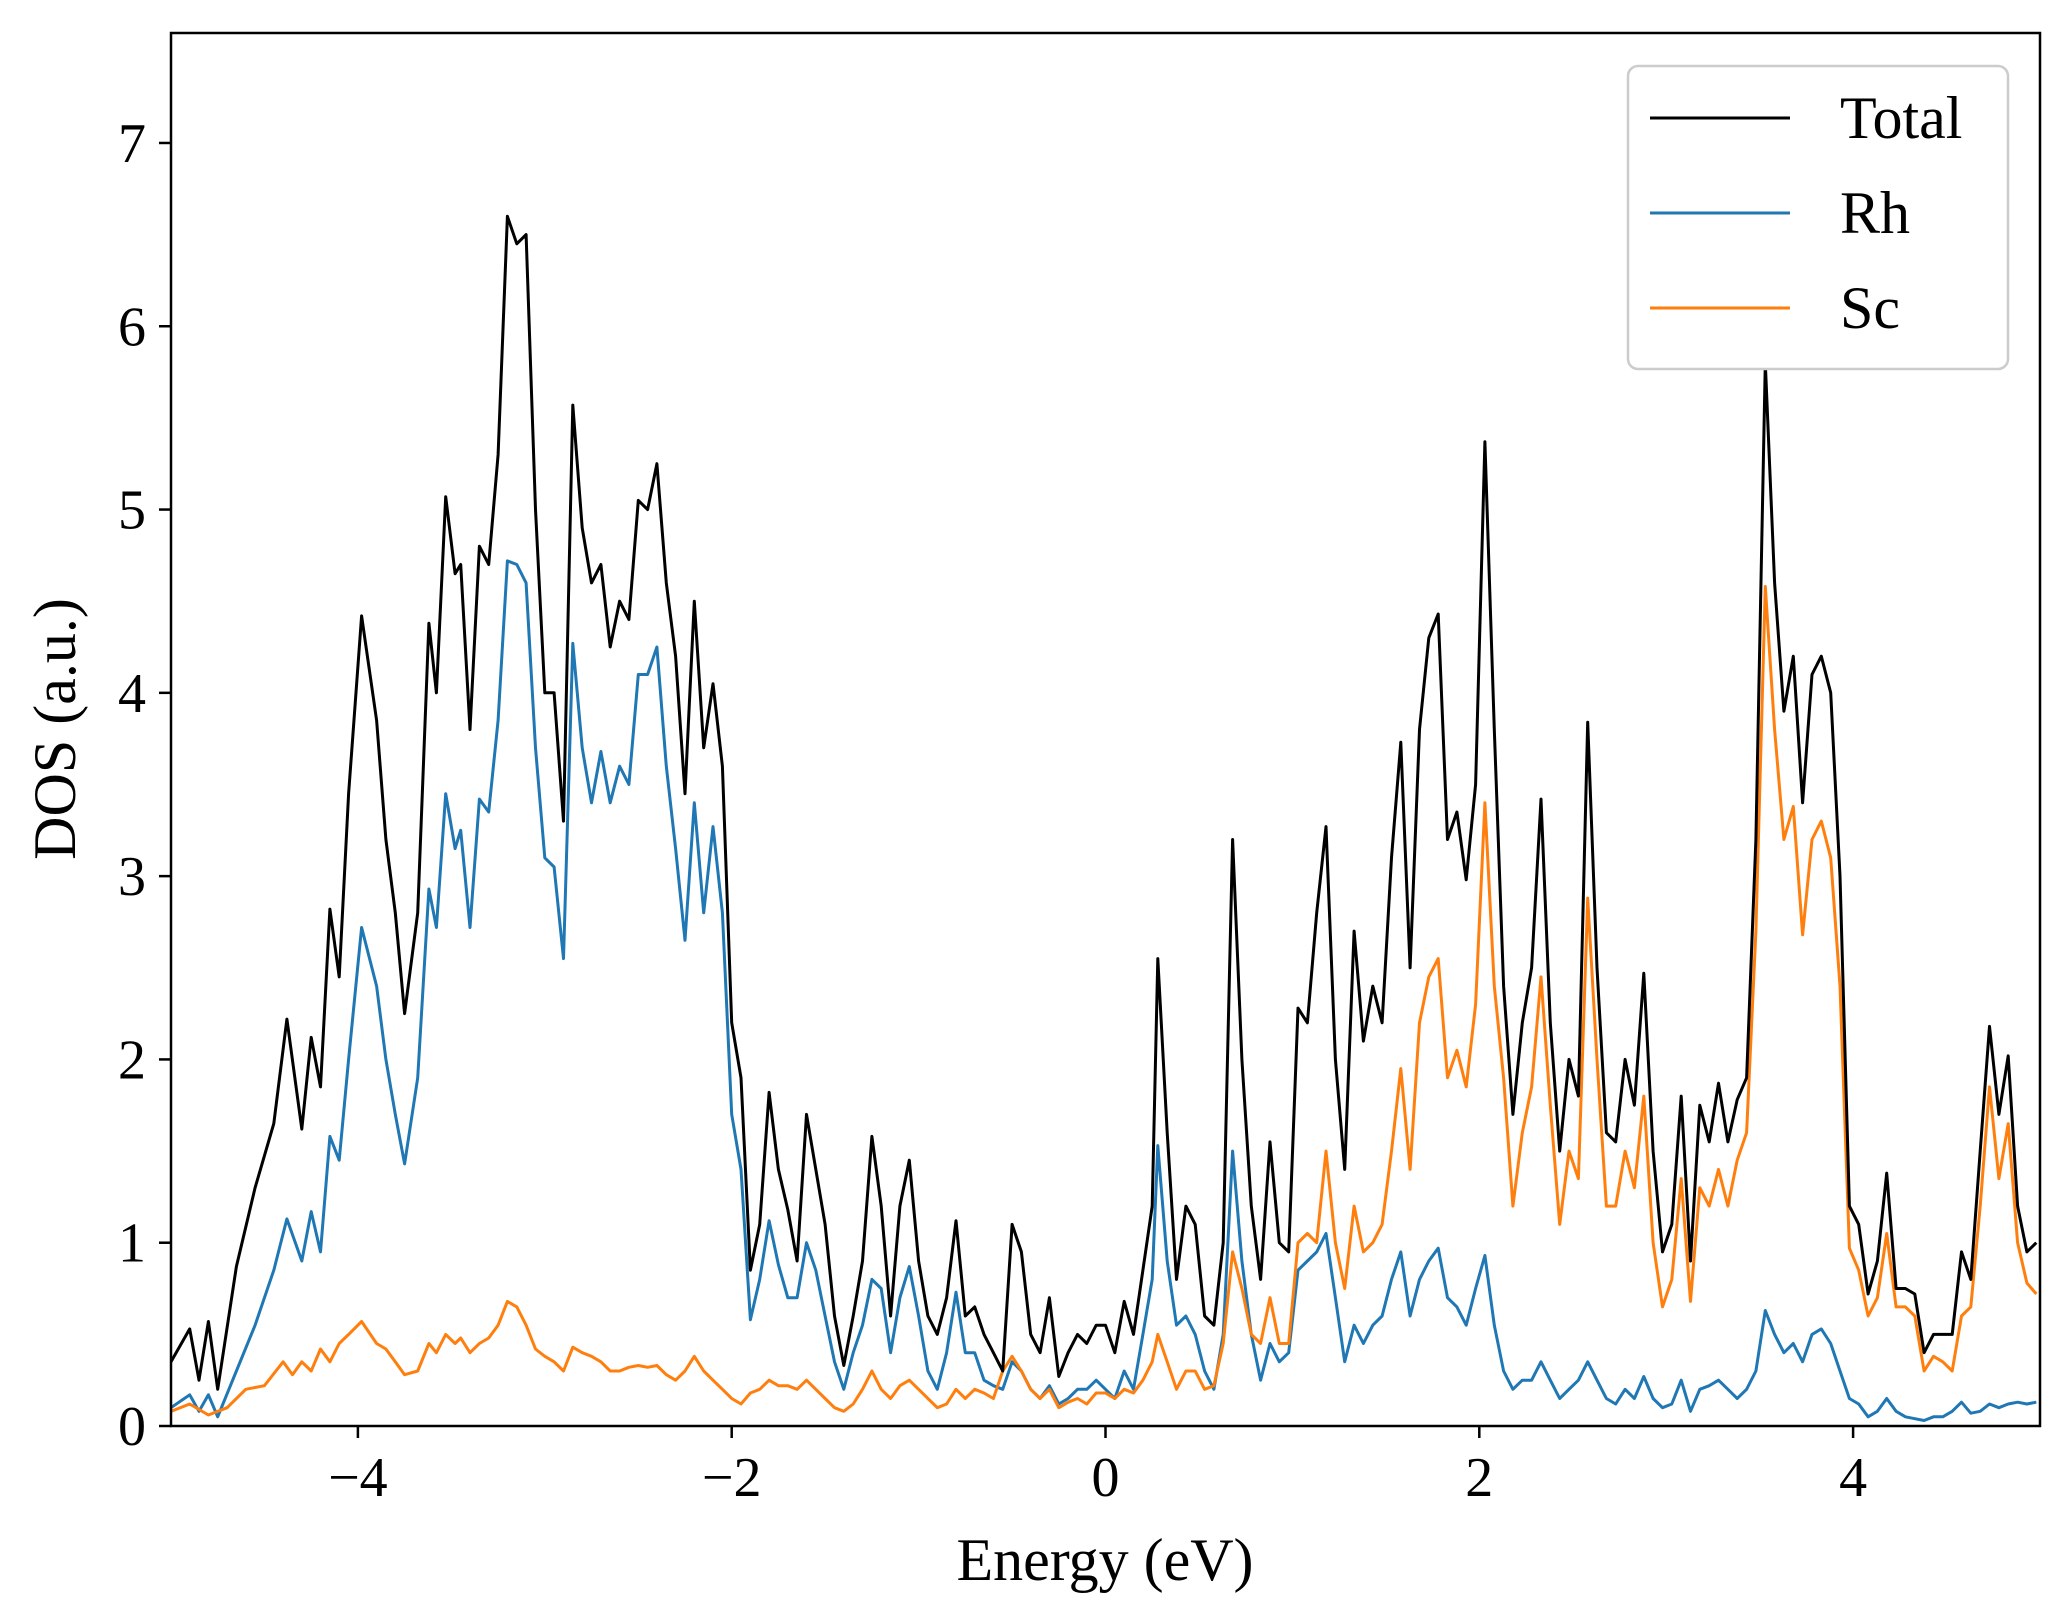 This screenshot has height=1617, width=2063. I want to click on y-tick-label: 7, so click(132, 144).